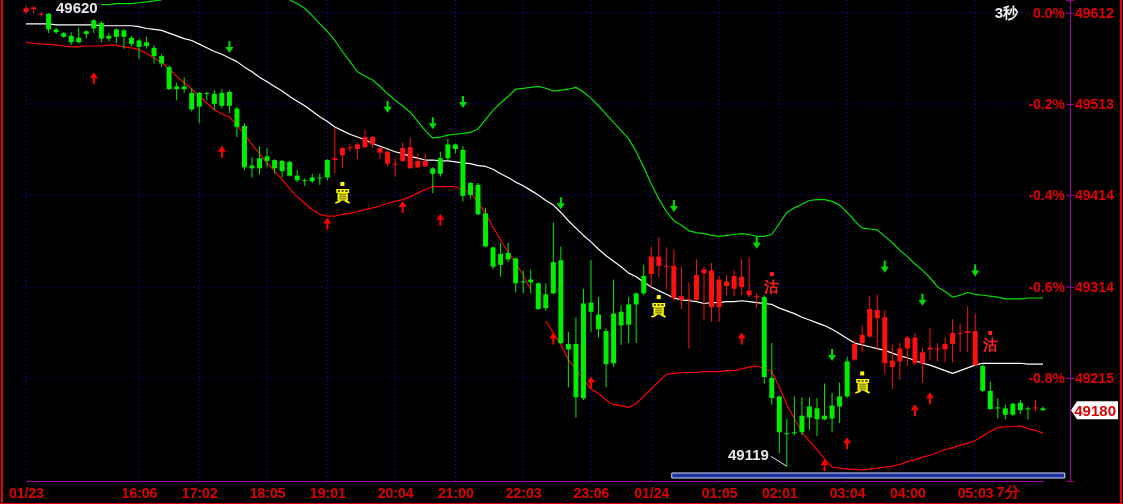 The height and width of the screenshot is (504, 1123). What do you see at coordinates (456, 492) in the screenshot?
I see `x-tick-label: 21:00` at bounding box center [456, 492].